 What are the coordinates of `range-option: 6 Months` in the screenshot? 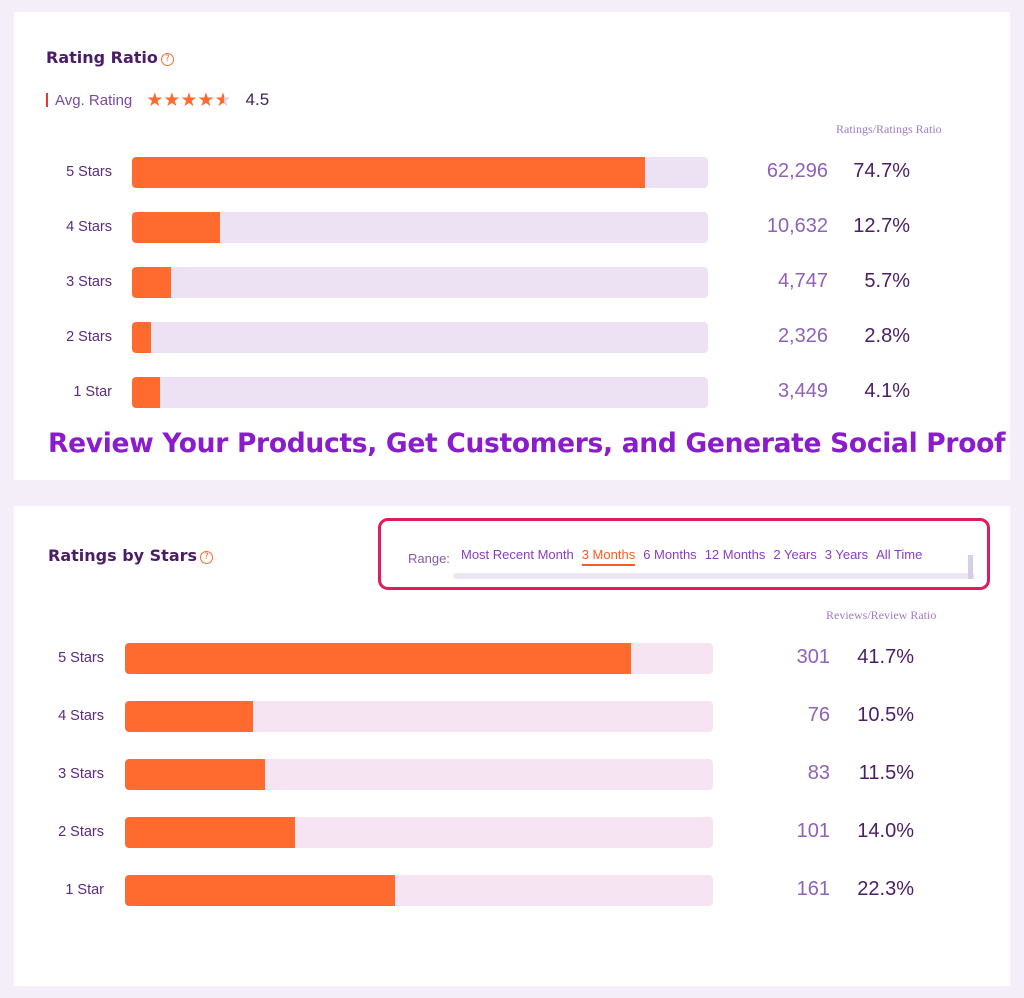 It's located at (670, 554).